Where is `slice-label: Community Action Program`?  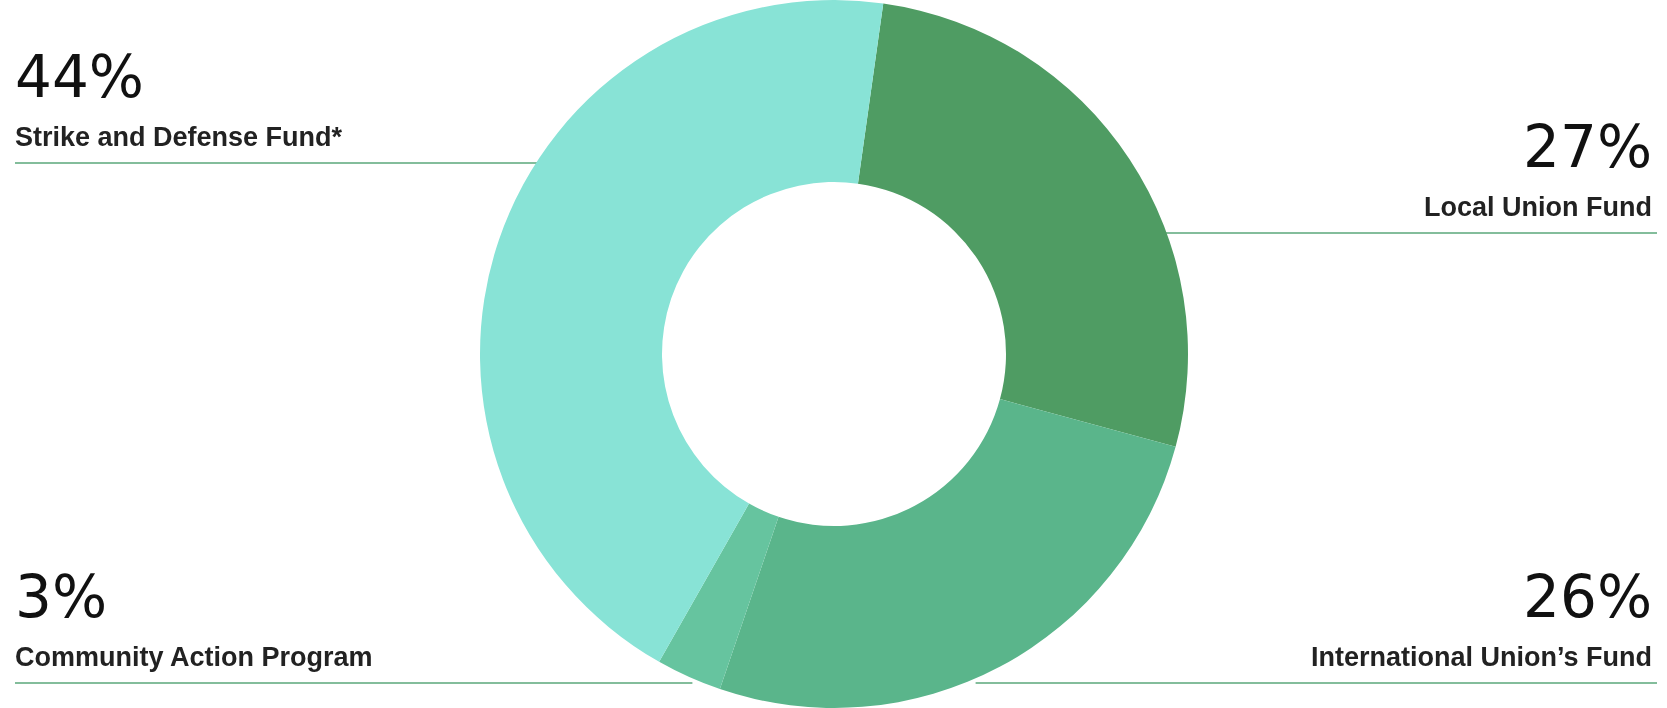 slice-label: Community Action Program is located at coordinates (194, 657).